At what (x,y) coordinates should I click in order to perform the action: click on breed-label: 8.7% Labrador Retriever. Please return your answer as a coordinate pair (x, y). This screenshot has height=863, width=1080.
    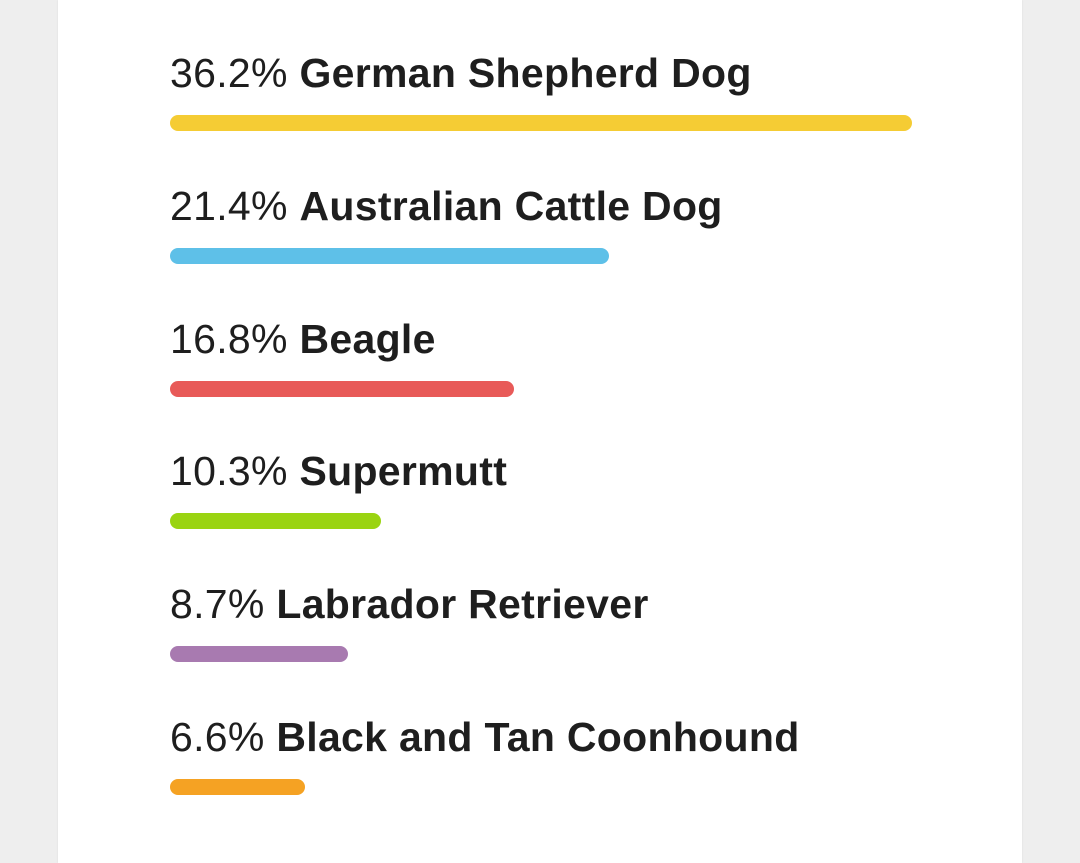
    Looking at the image, I should click on (409, 604).